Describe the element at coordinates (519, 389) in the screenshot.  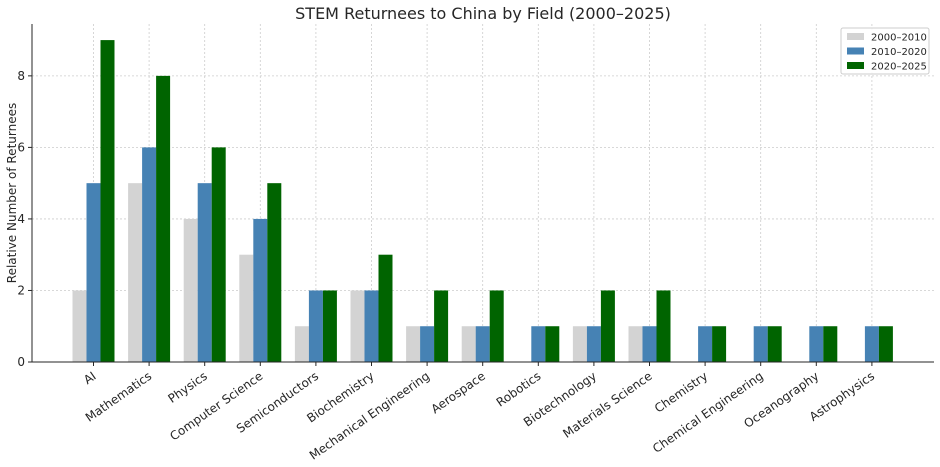
I see `x-tick-label: Robotics` at that location.